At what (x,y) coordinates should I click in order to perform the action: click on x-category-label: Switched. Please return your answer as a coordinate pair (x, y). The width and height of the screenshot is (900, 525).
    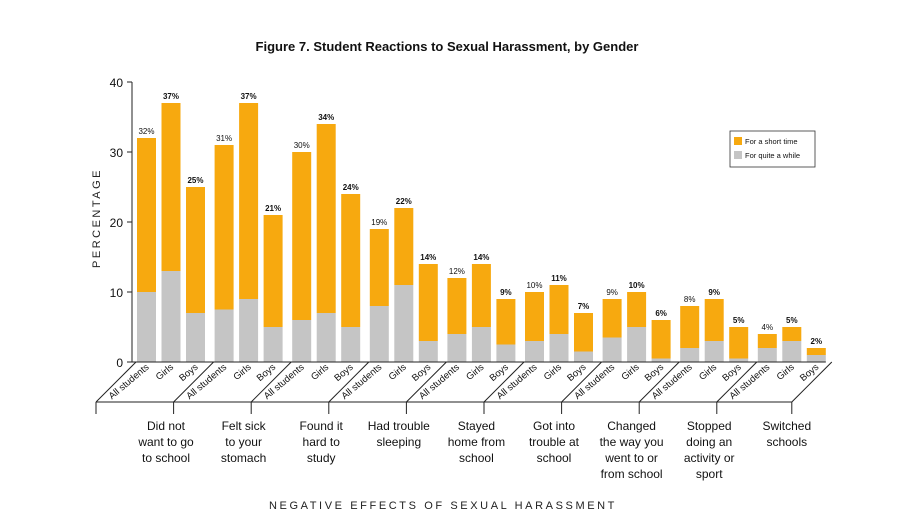
    Looking at the image, I should click on (786, 426).